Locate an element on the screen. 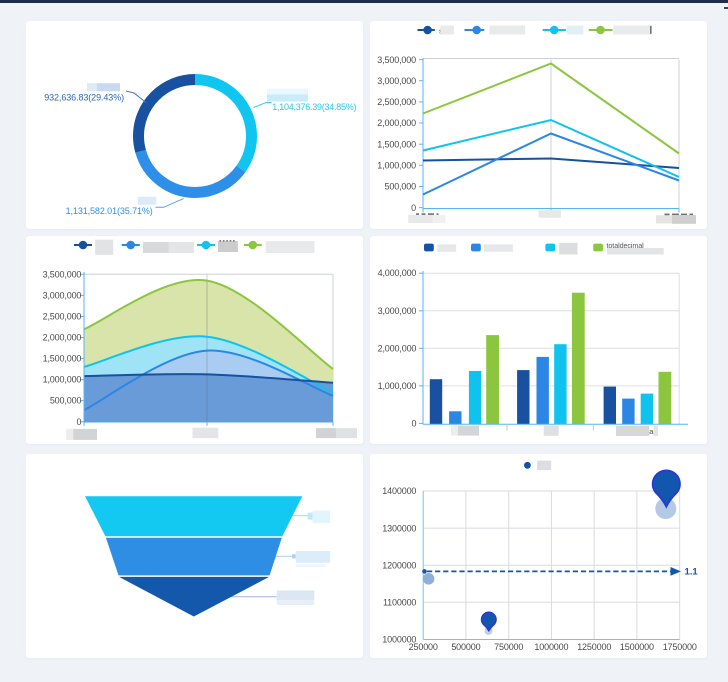 The image size is (728, 682). svg-text: 1200000 is located at coordinates (399, 565).